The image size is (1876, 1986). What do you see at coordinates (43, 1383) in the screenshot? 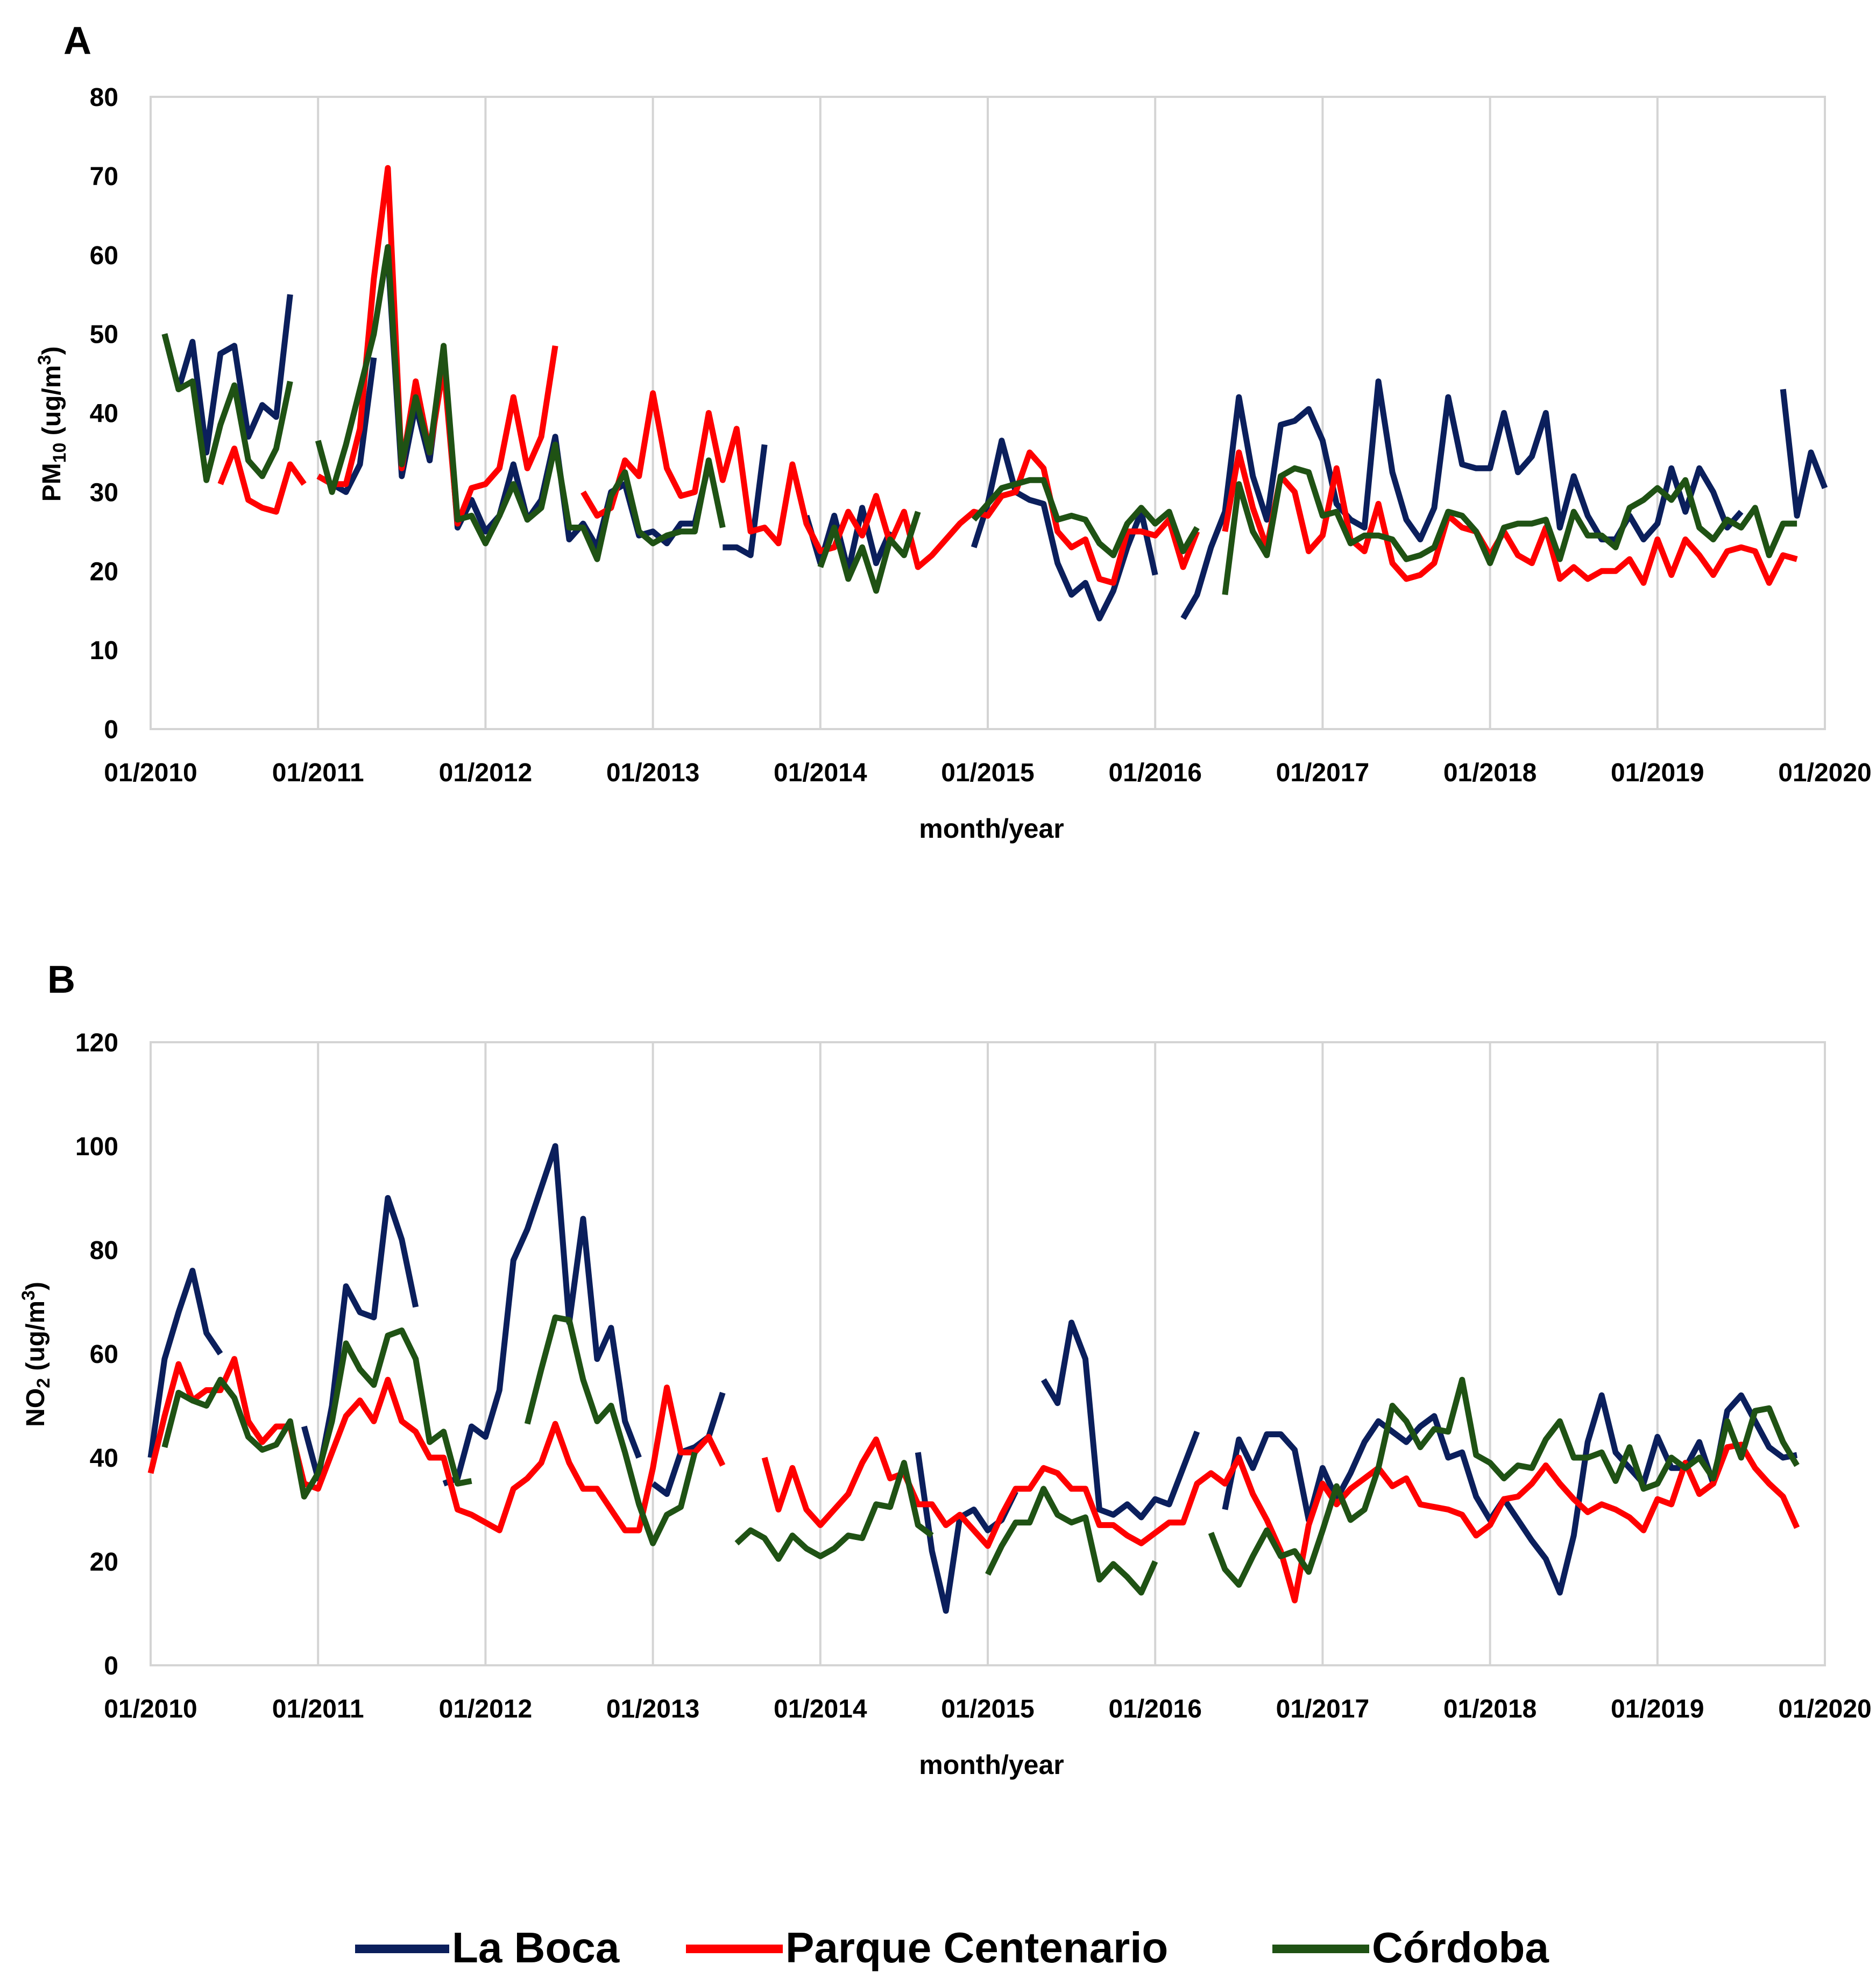
I see `y-axis-label-sub-b: 2` at bounding box center [43, 1383].